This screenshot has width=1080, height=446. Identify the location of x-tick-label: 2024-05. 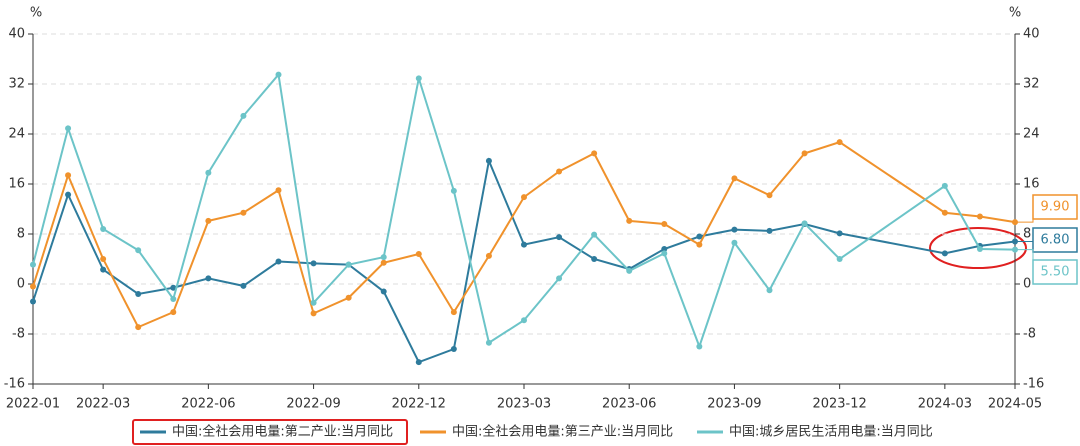
(1015, 404).